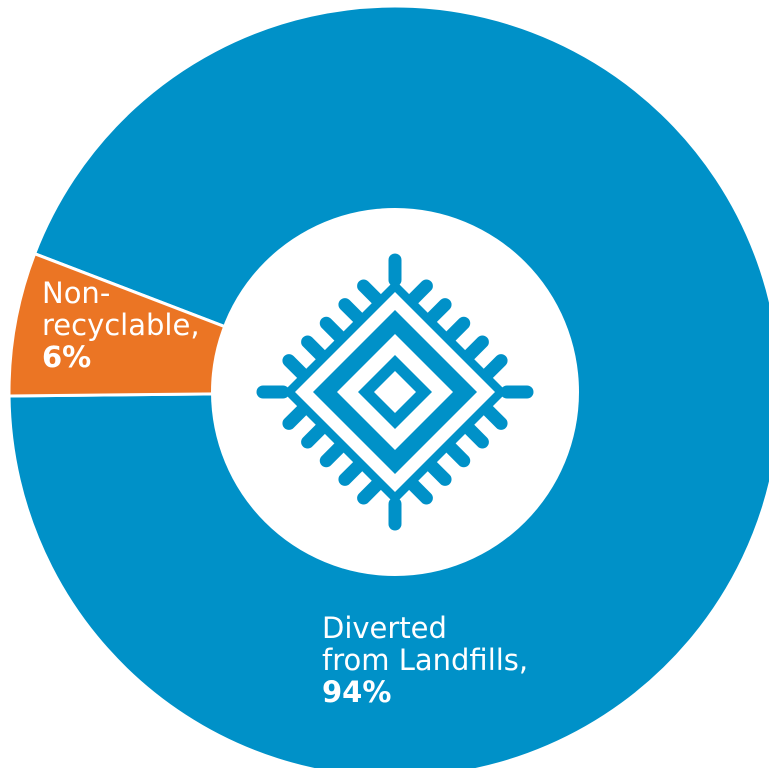  I want to click on slice-value-diverted: 94%, so click(356, 692).